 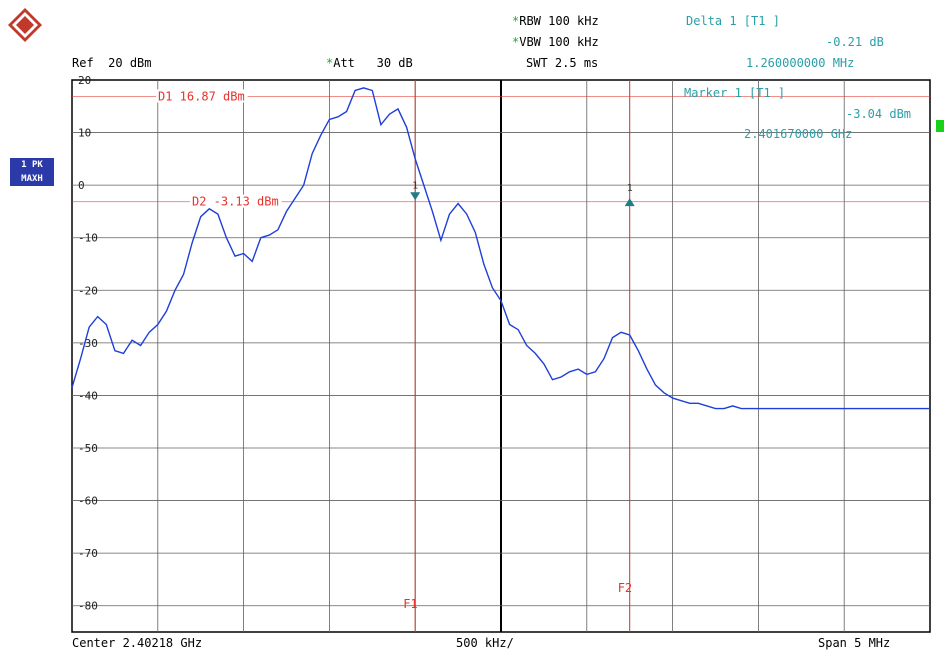 I want to click on frequency-line-label-f2: F2, so click(x=625, y=588).